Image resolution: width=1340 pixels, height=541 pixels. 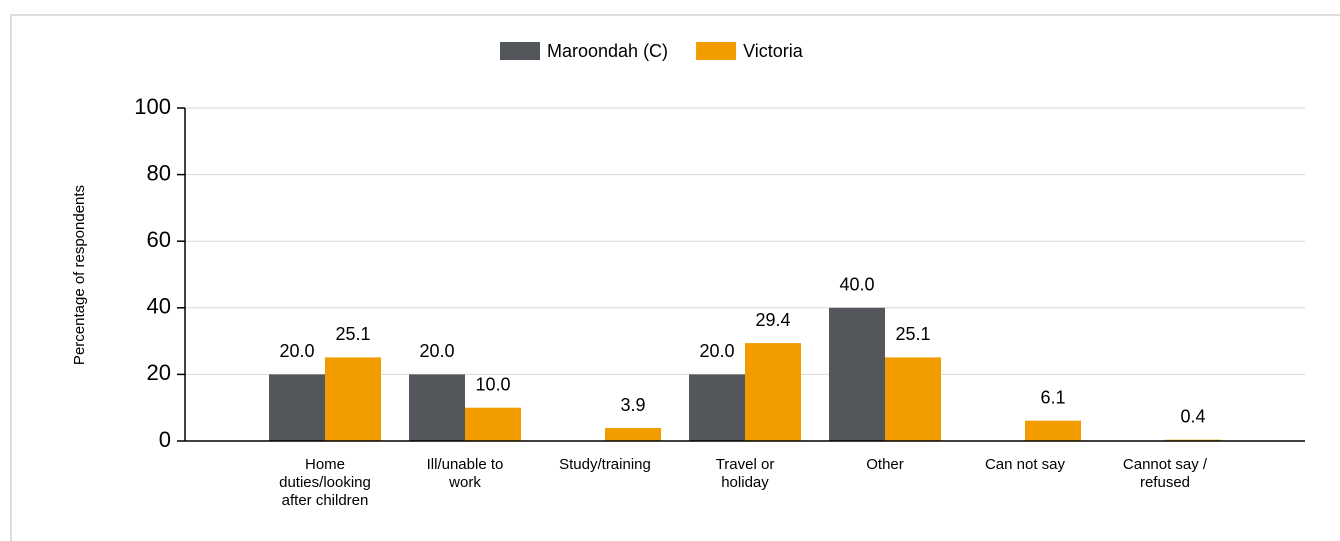 What do you see at coordinates (152, 106) in the screenshot?
I see `y-tick-label: 100` at bounding box center [152, 106].